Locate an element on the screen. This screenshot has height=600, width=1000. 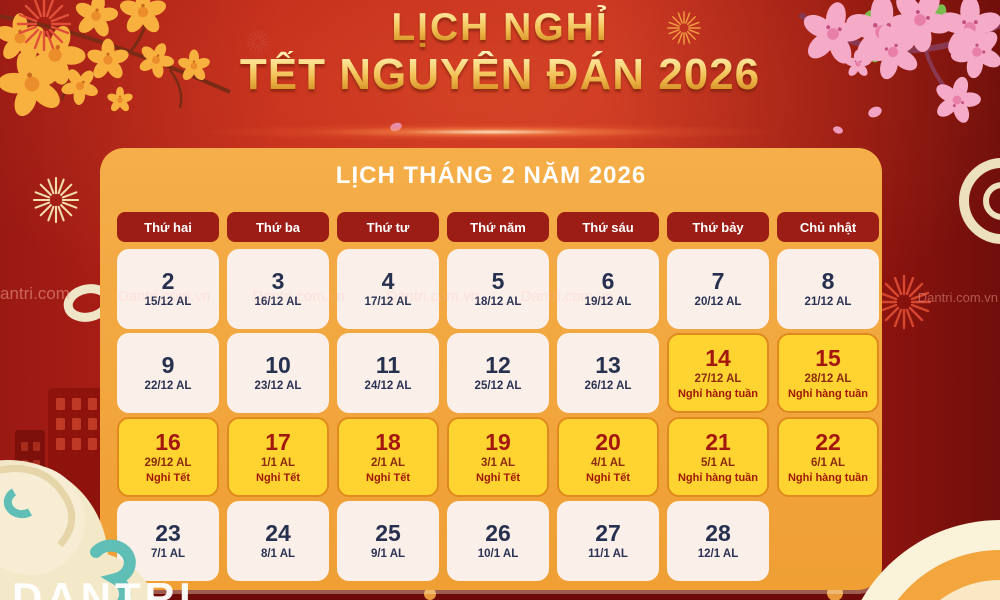
cell-lunar-date: 22/12 AL is located at coordinates (168, 386).